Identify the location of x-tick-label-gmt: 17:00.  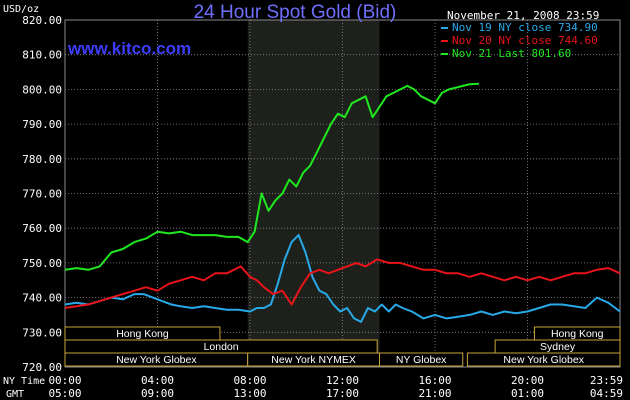
(342, 393).